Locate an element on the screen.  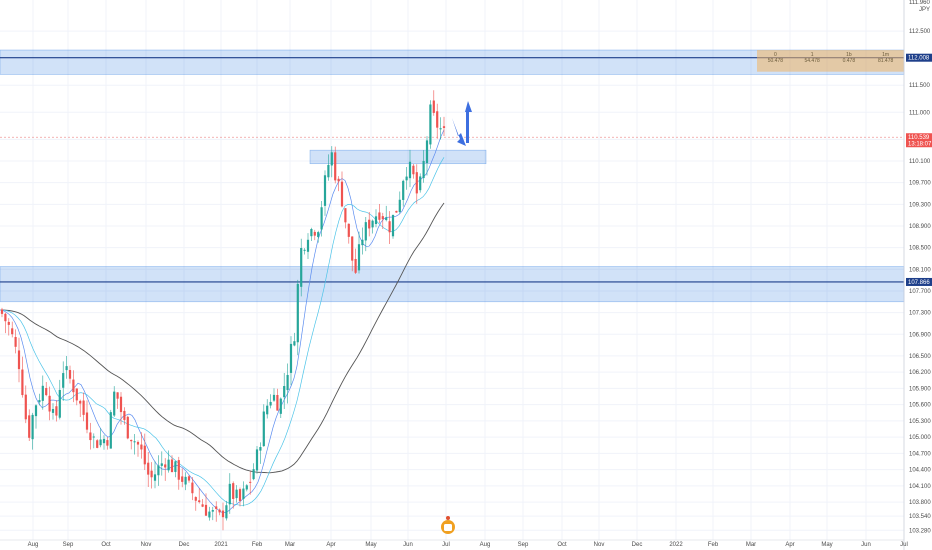
y-tick-label: 103.540 is located at coordinates (920, 517).